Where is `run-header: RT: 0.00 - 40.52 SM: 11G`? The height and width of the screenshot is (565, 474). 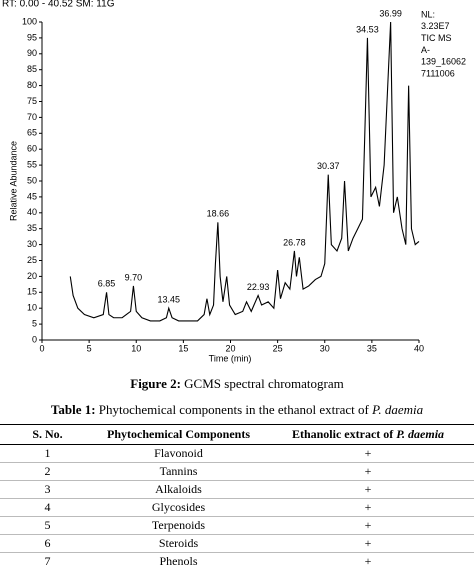 run-header: RT: 0.00 - 40.52 SM: 11G is located at coordinates (58, 5).